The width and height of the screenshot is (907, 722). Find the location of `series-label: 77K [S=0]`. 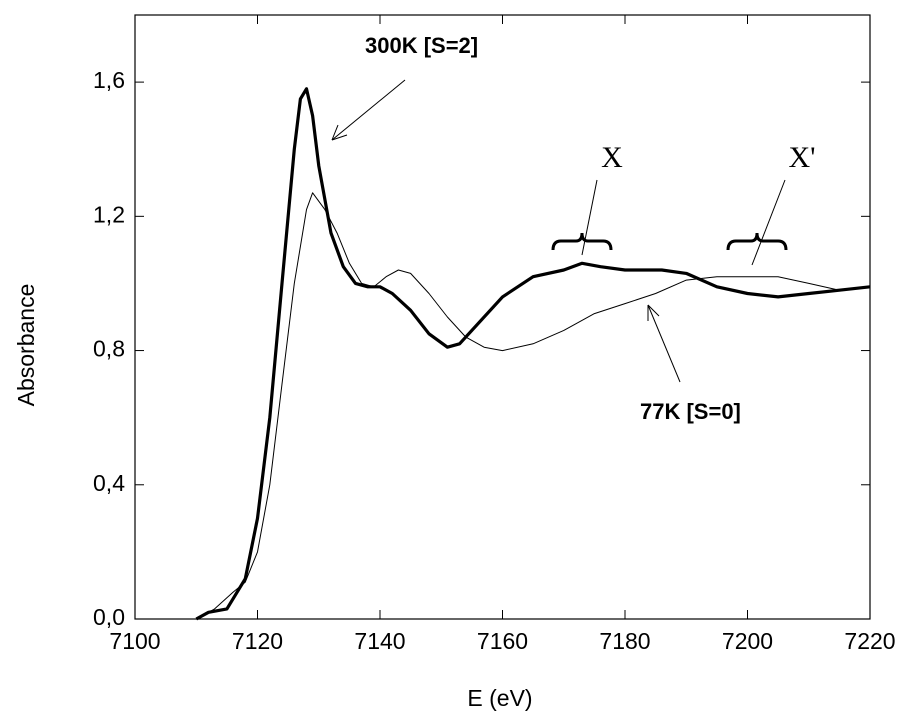

series-label: 77K [S=0] is located at coordinates (690, 411).